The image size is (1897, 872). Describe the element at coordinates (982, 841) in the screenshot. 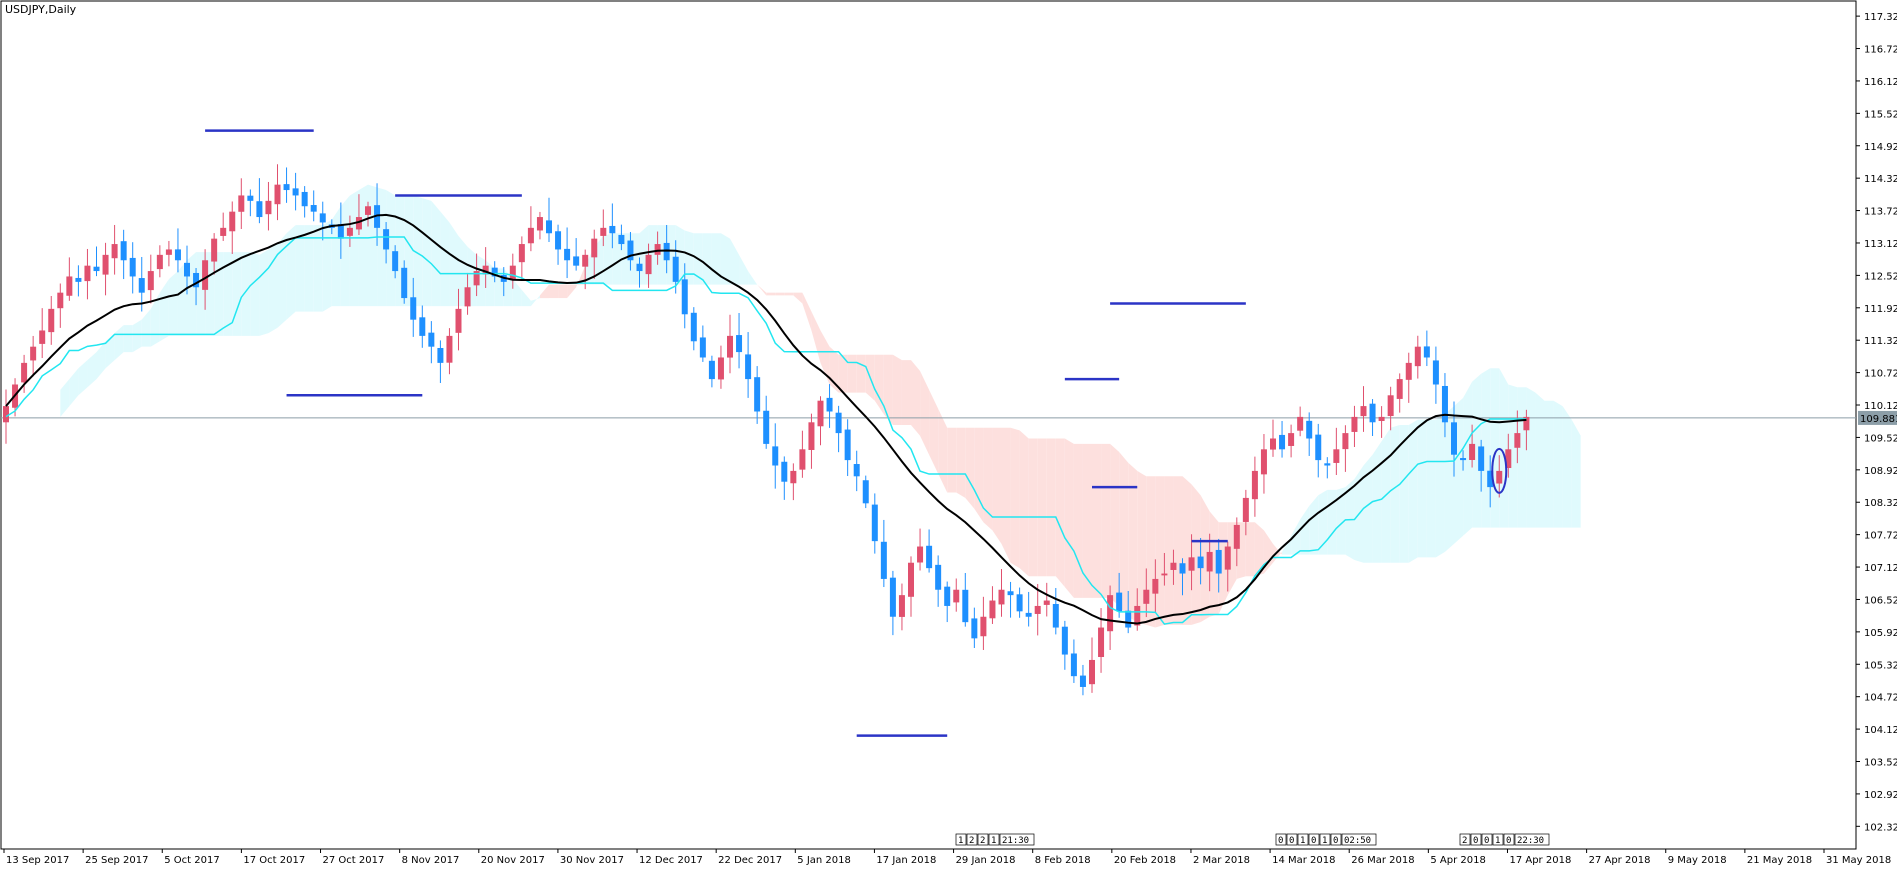

I see `time-box-label: 2` at that location.